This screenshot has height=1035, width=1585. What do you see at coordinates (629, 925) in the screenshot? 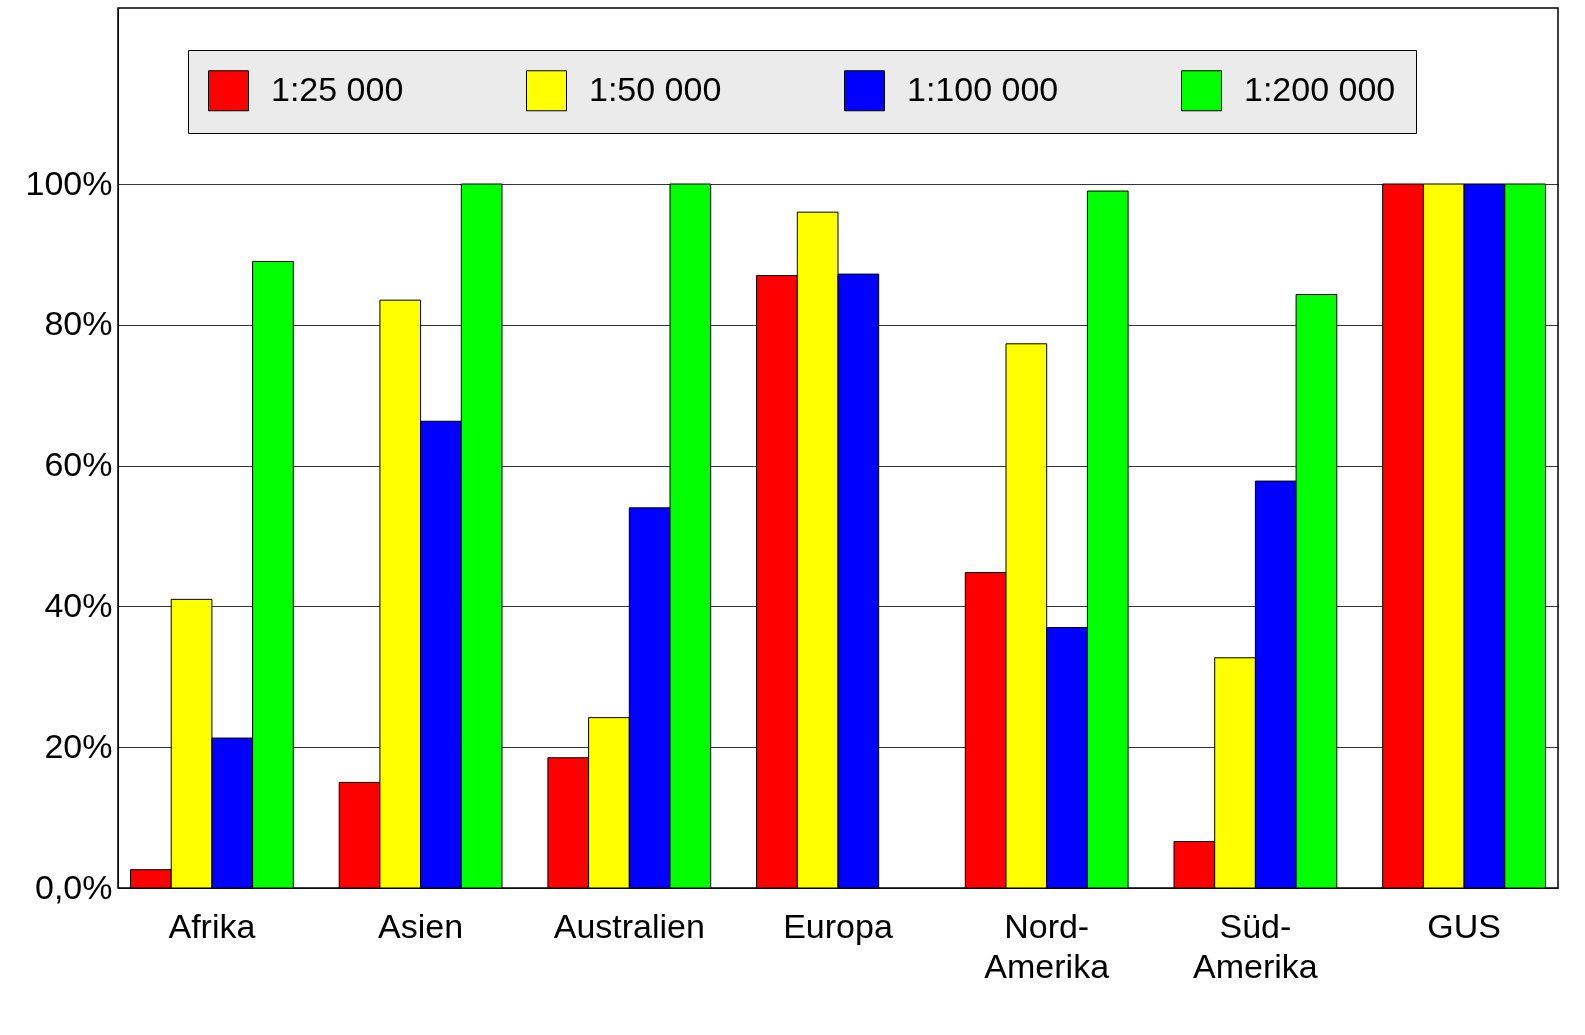
I see `x-tick-label: Australien` at bounding box center [629, 925].